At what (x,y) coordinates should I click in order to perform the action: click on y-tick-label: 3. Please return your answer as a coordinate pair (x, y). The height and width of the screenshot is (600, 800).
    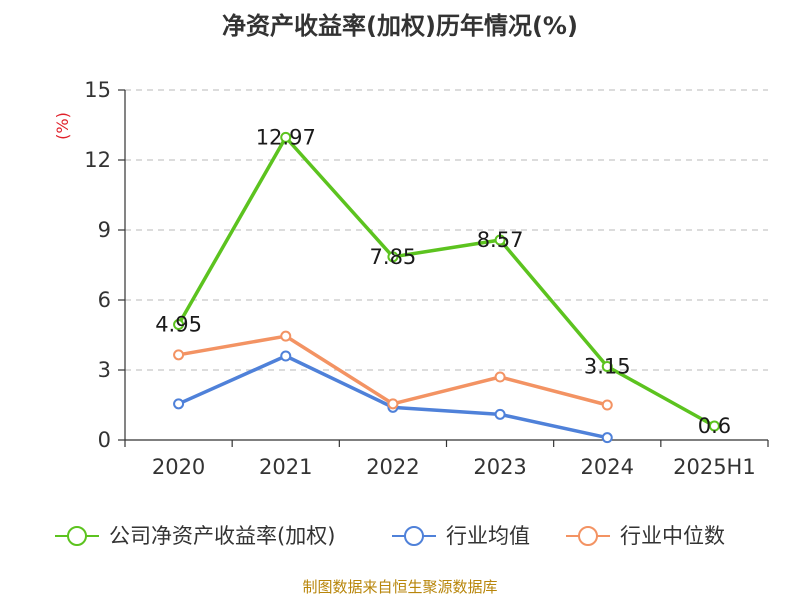
    Looking at the image, I should click on (104, 370).